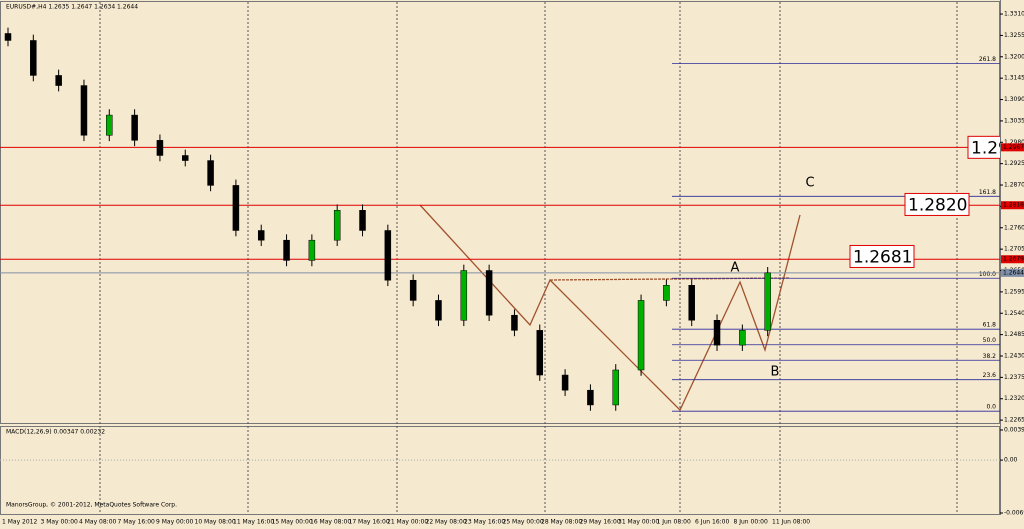 The image size is (1024, 529). Describe the element at coordinates (638, 522) in the screenshot. I see `x-tick-label: 31 May 00:00` at that location.